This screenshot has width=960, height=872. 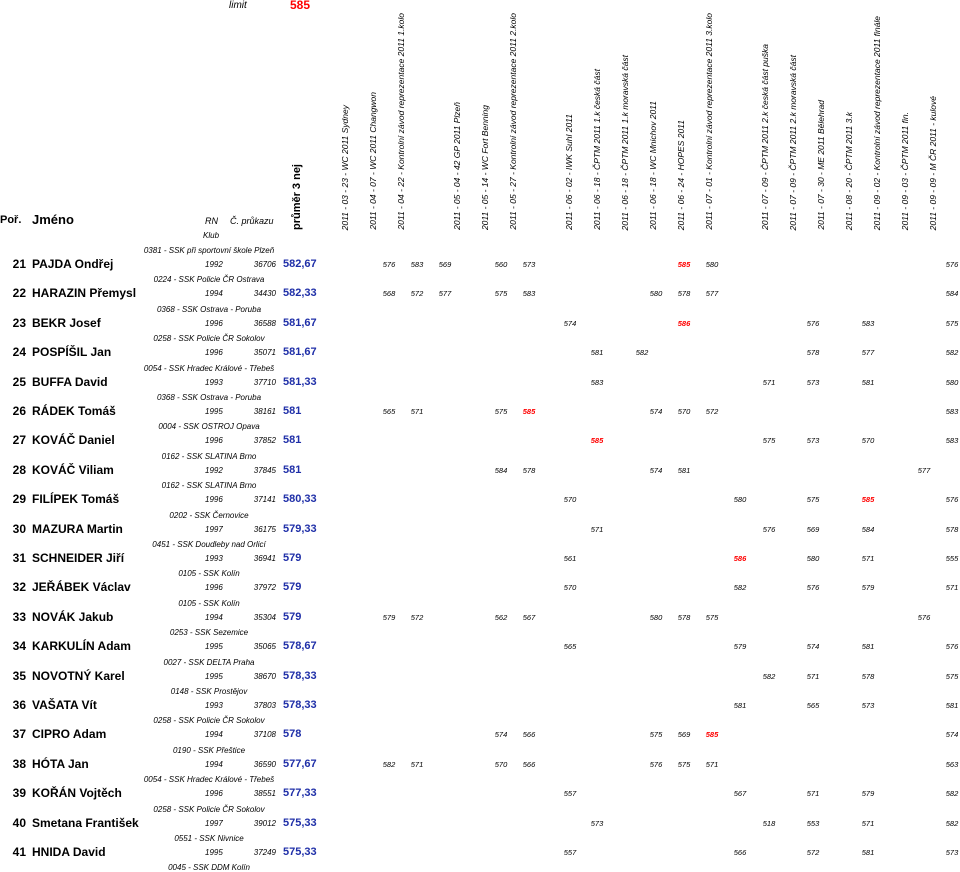 I want to click on rn-cell: 1994, so click(x=214, y=764).